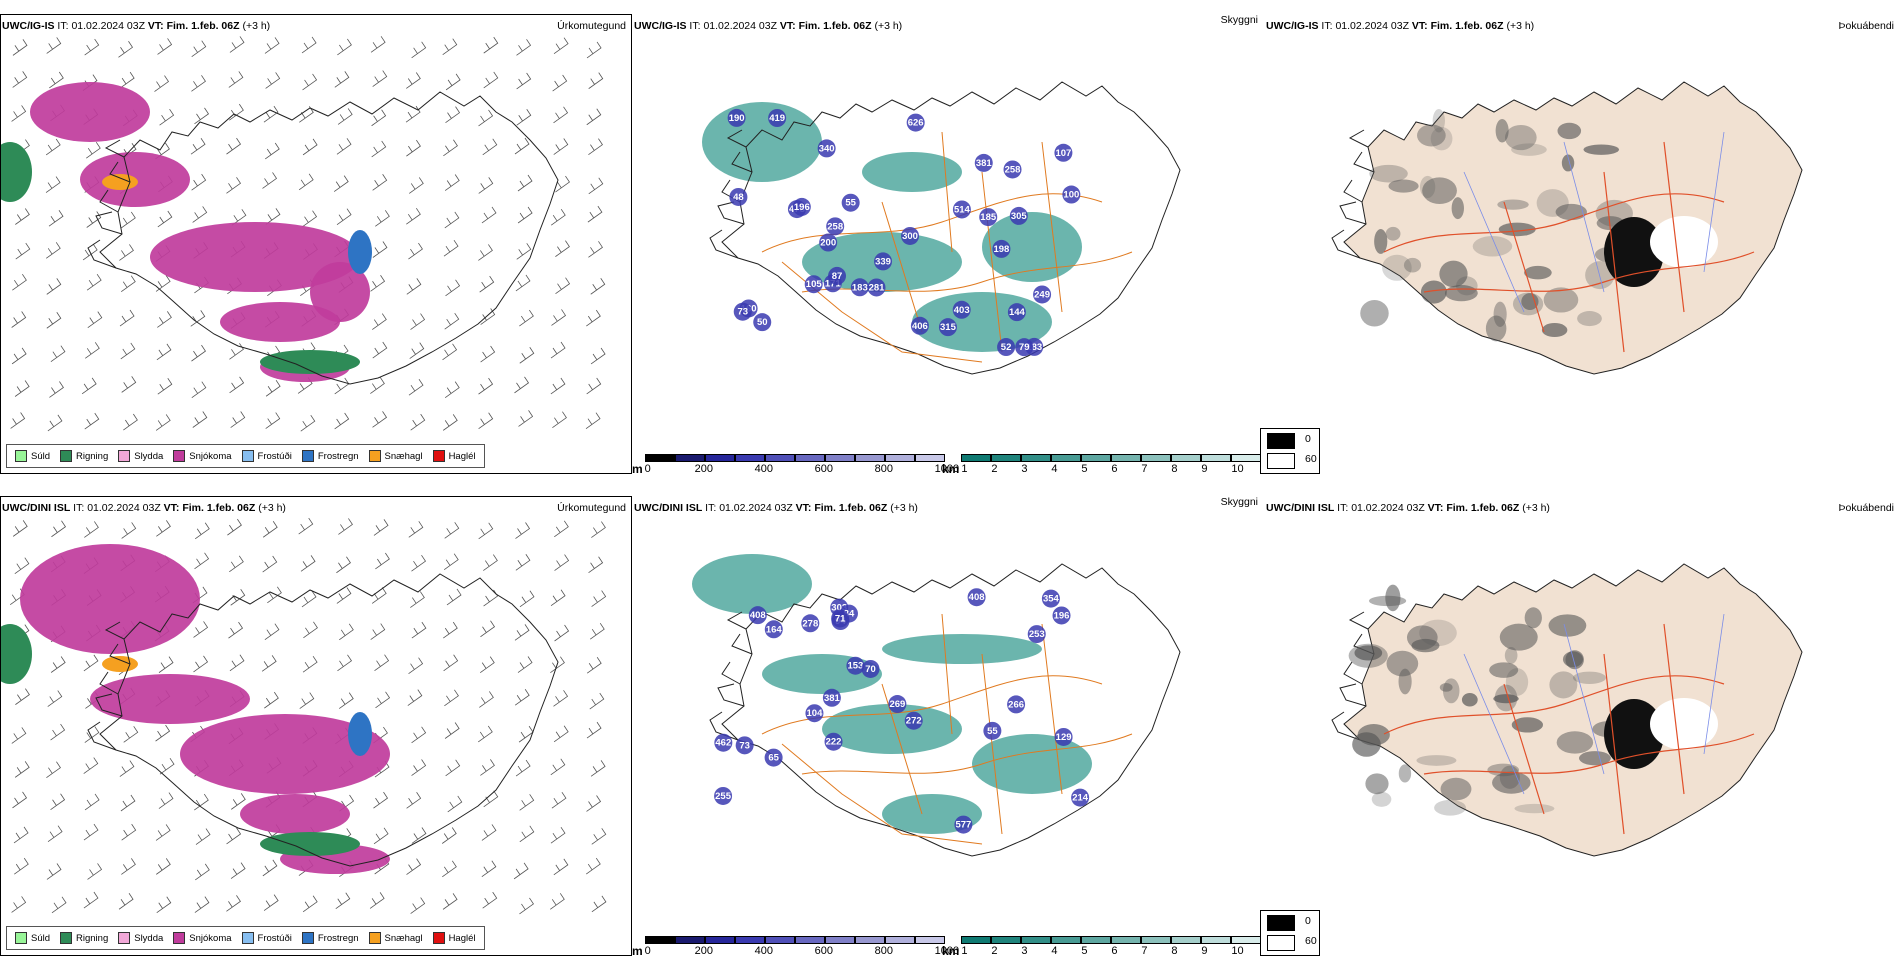  I want to click on colorbar-tick: 800, so click(884, 951).